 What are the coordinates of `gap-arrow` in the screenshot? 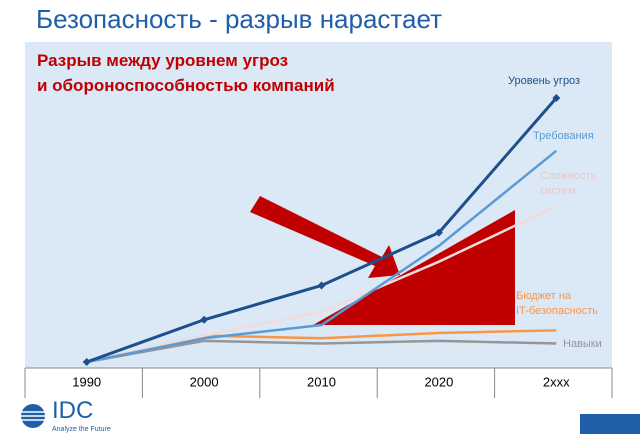 It's located at (325, 237).